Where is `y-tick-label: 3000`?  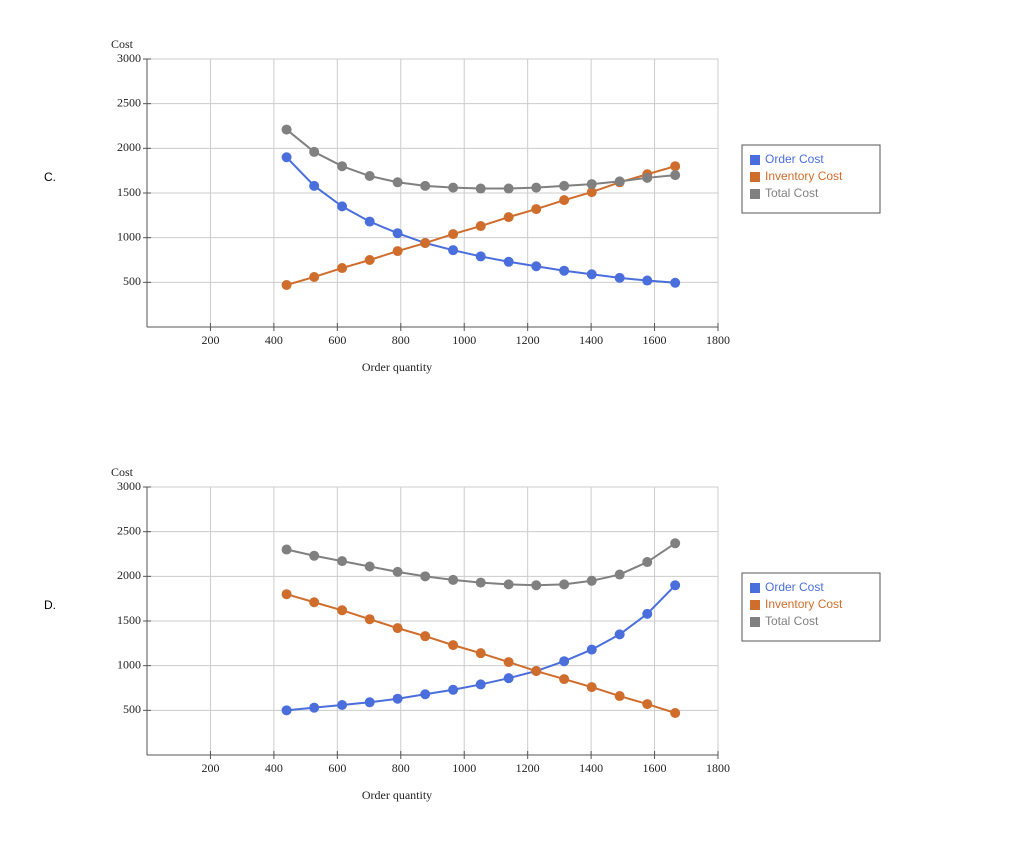
y-tick-label: 3000 is located at coordinates (129, 486).